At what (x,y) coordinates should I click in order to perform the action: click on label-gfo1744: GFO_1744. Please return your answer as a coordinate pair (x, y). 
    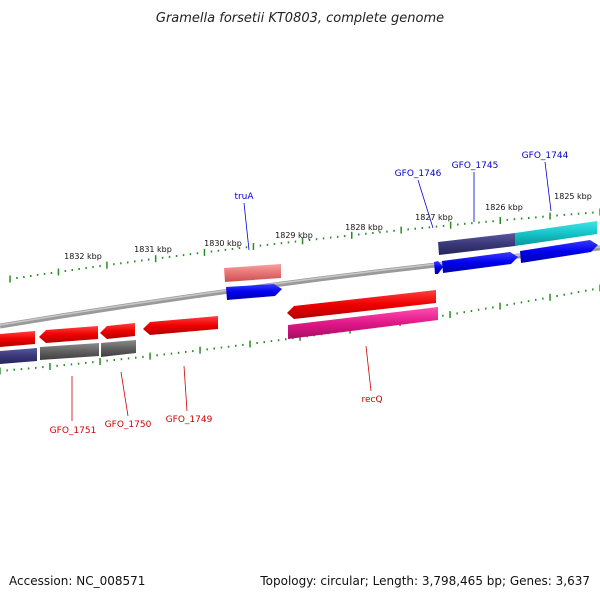
    Looking at the image, I should click on (545, 156).